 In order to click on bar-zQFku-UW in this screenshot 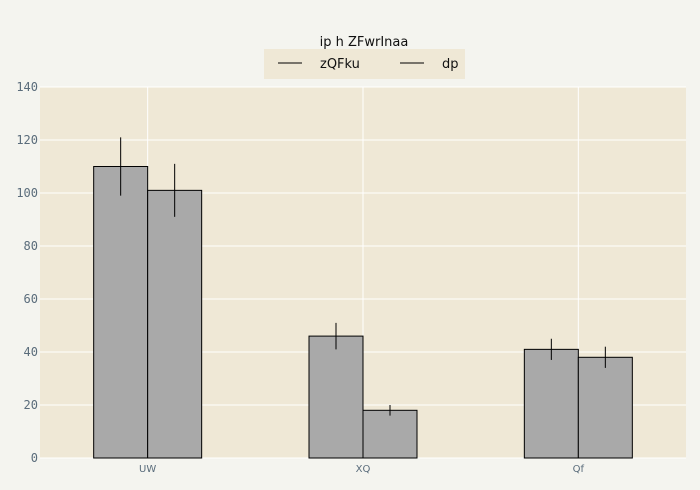, I will do `click(121, 312)`.